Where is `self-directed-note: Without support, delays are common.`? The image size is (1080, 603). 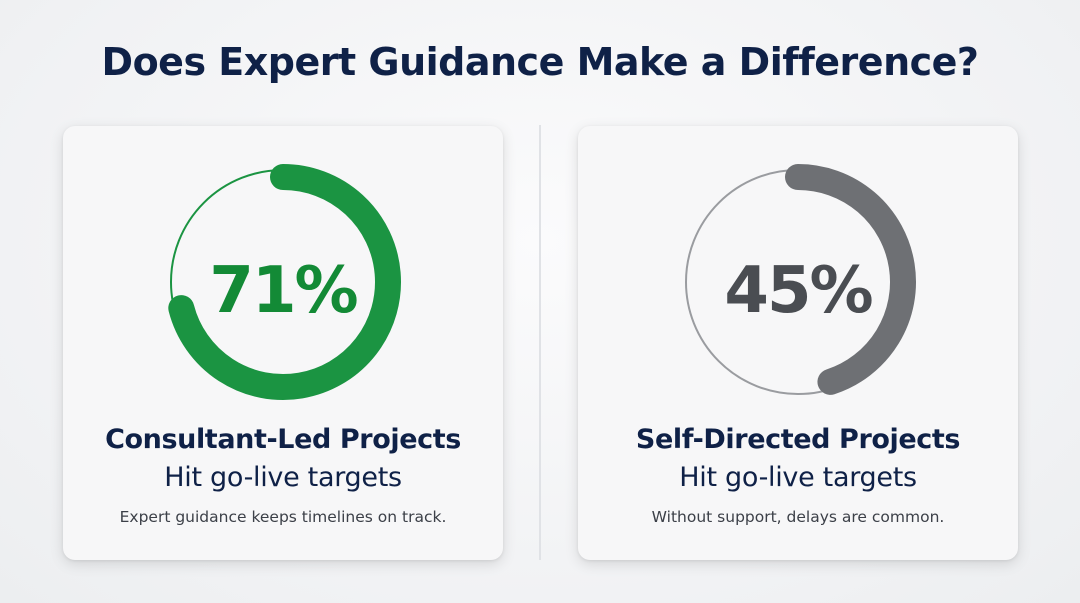 self-directed-note: Without support, delays are common. is located at coordinates (798, 517).